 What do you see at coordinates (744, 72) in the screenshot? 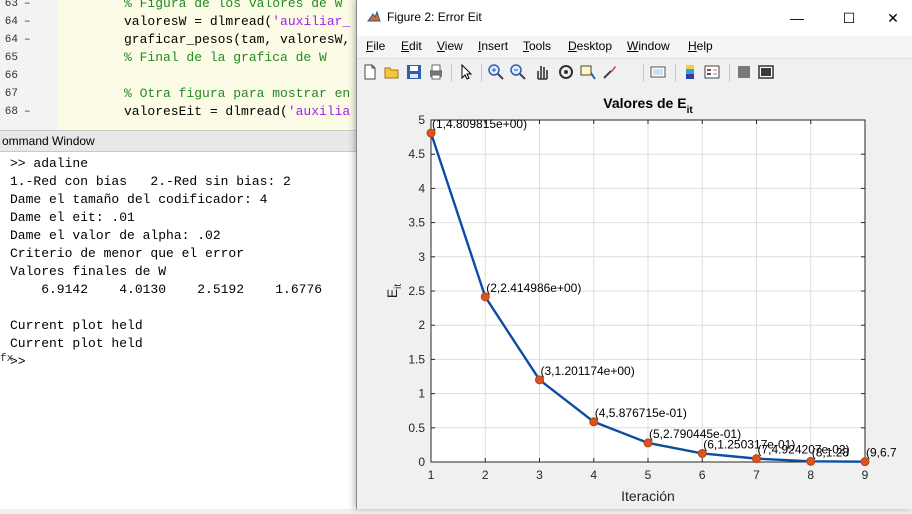
I see `hide-plot-tools-icon` at bounding box center [744, 72].